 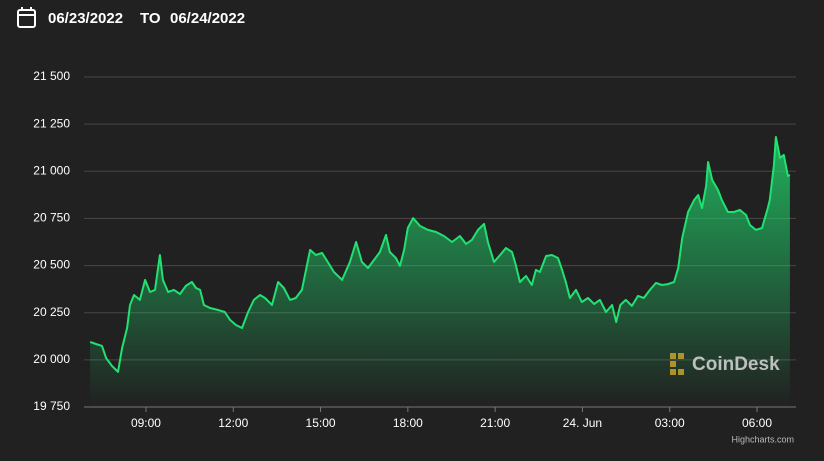 What do you see at coordinates (321, 423) in the screenshot?
I see `x-tick-label: 15:00` at bounding box center [321, 423].